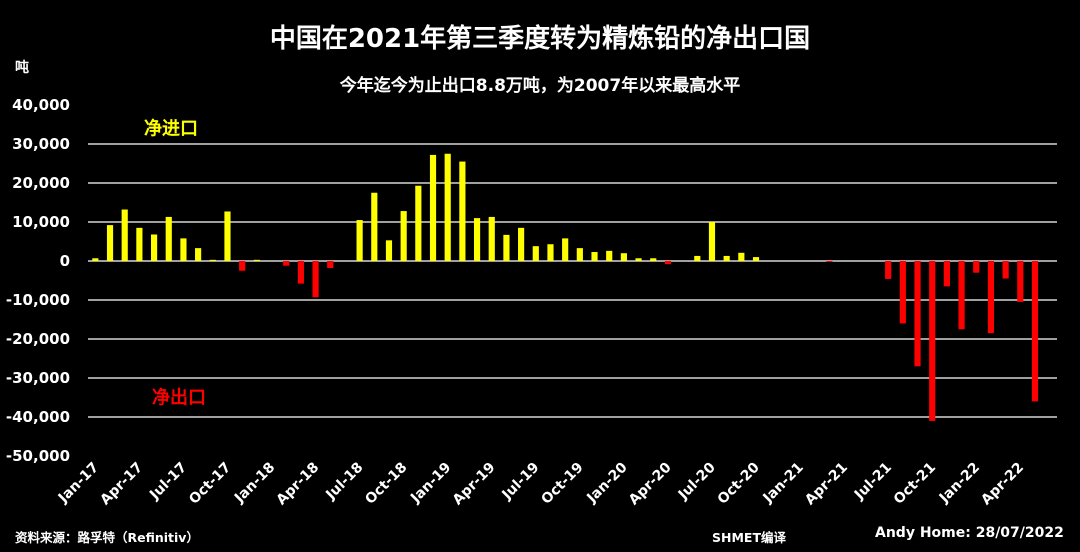  What do you see at coordinates (521, 482) in the screenshot?
I see `x-tick-label: Jul-19` at bounding box center [521, 482].